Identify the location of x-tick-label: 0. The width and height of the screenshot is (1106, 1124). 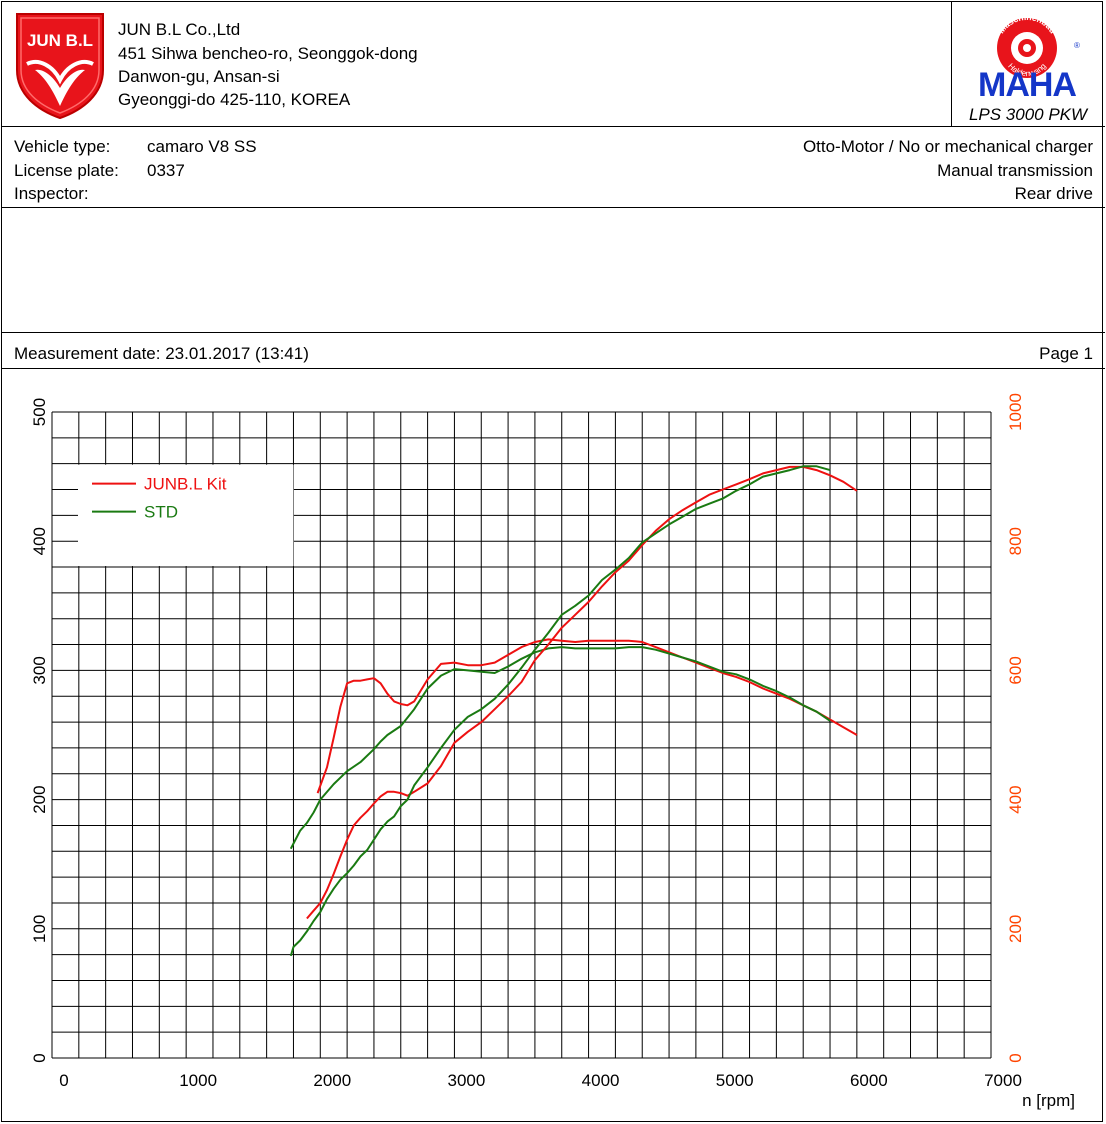
(63, 1080).